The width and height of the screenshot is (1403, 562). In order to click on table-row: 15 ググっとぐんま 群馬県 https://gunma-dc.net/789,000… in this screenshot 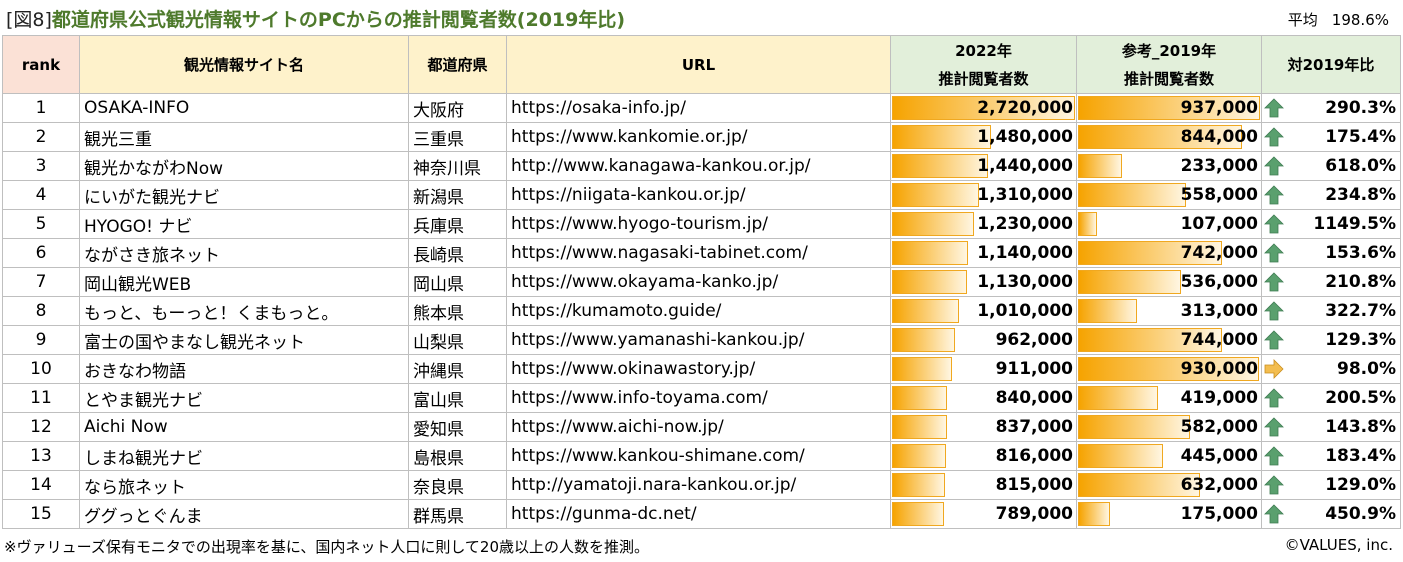, I will do `click(701, 514)`.